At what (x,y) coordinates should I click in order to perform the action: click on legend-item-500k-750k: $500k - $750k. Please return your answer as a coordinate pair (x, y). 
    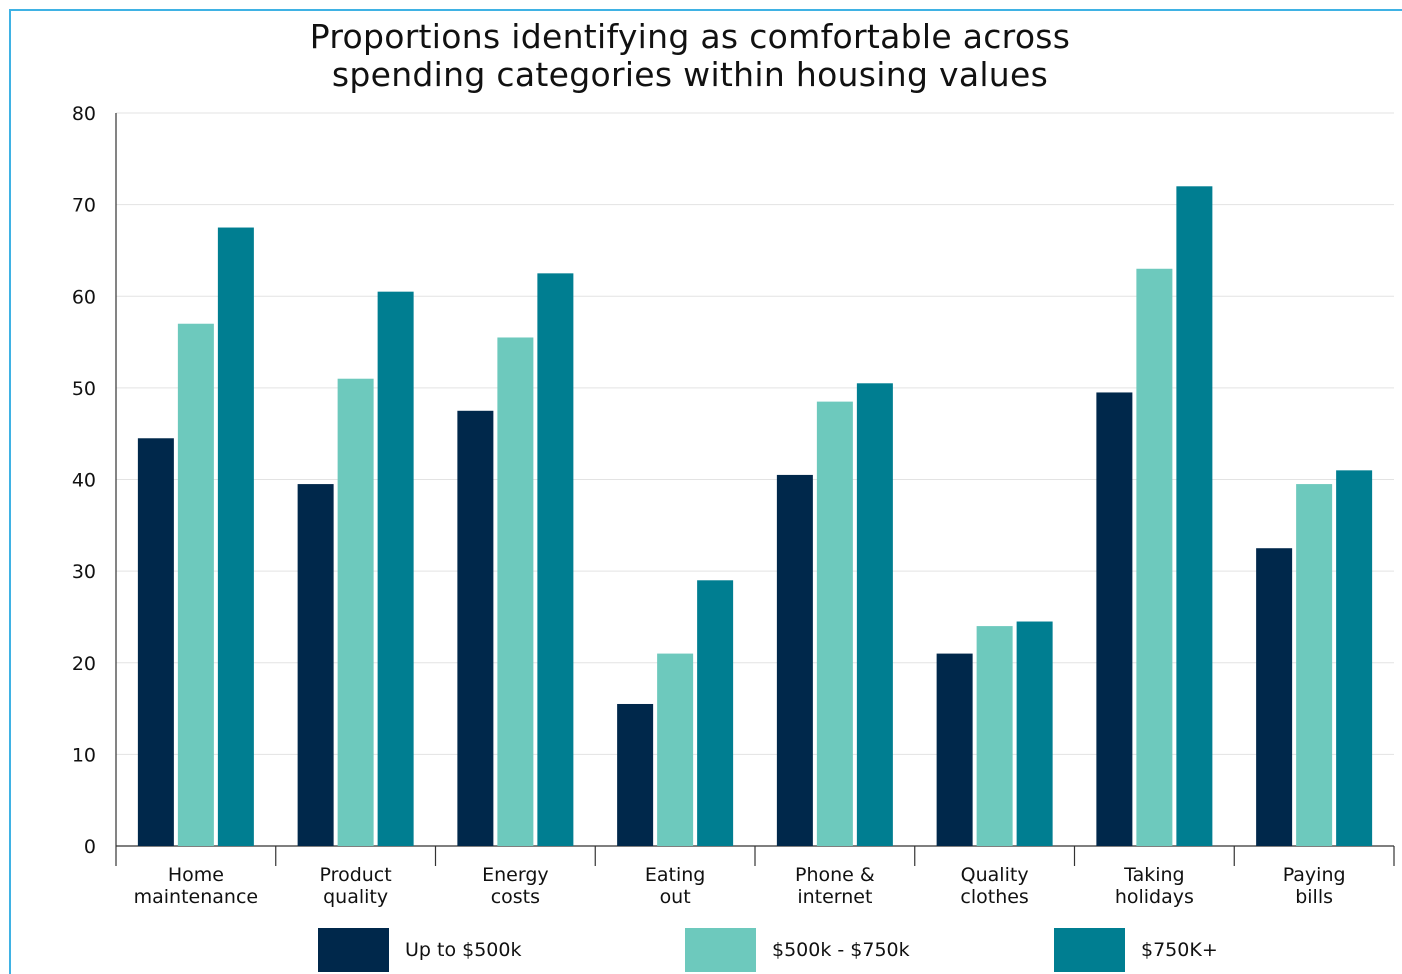
    Looking at the image, I should click on (797, 950).